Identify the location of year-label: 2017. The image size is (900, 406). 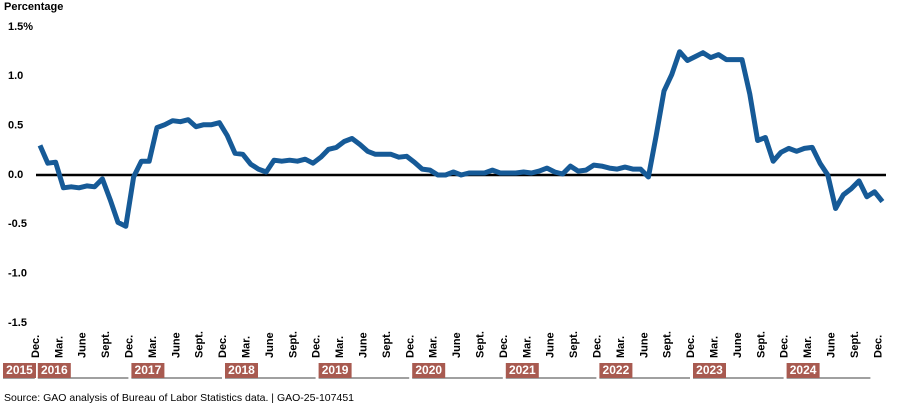
(148, 370).